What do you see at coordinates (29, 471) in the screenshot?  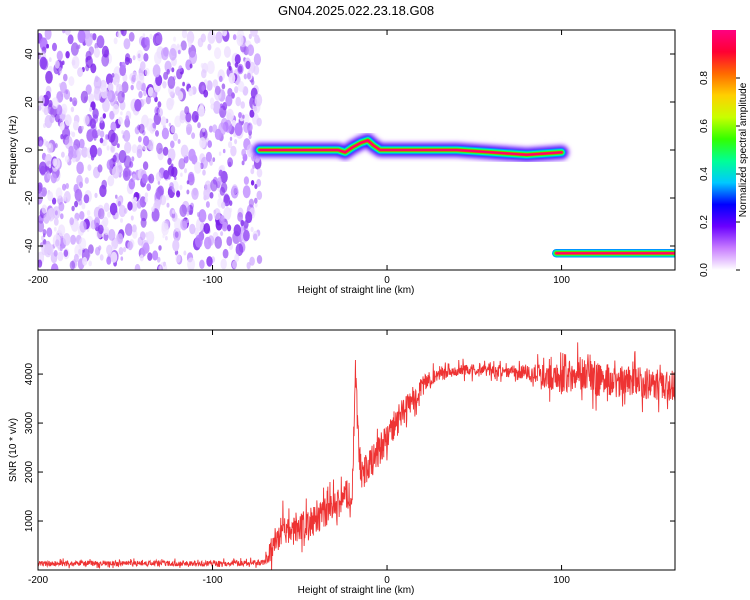 I see `snr-y-tick-label: 2000` at bounding box center [29, 471].